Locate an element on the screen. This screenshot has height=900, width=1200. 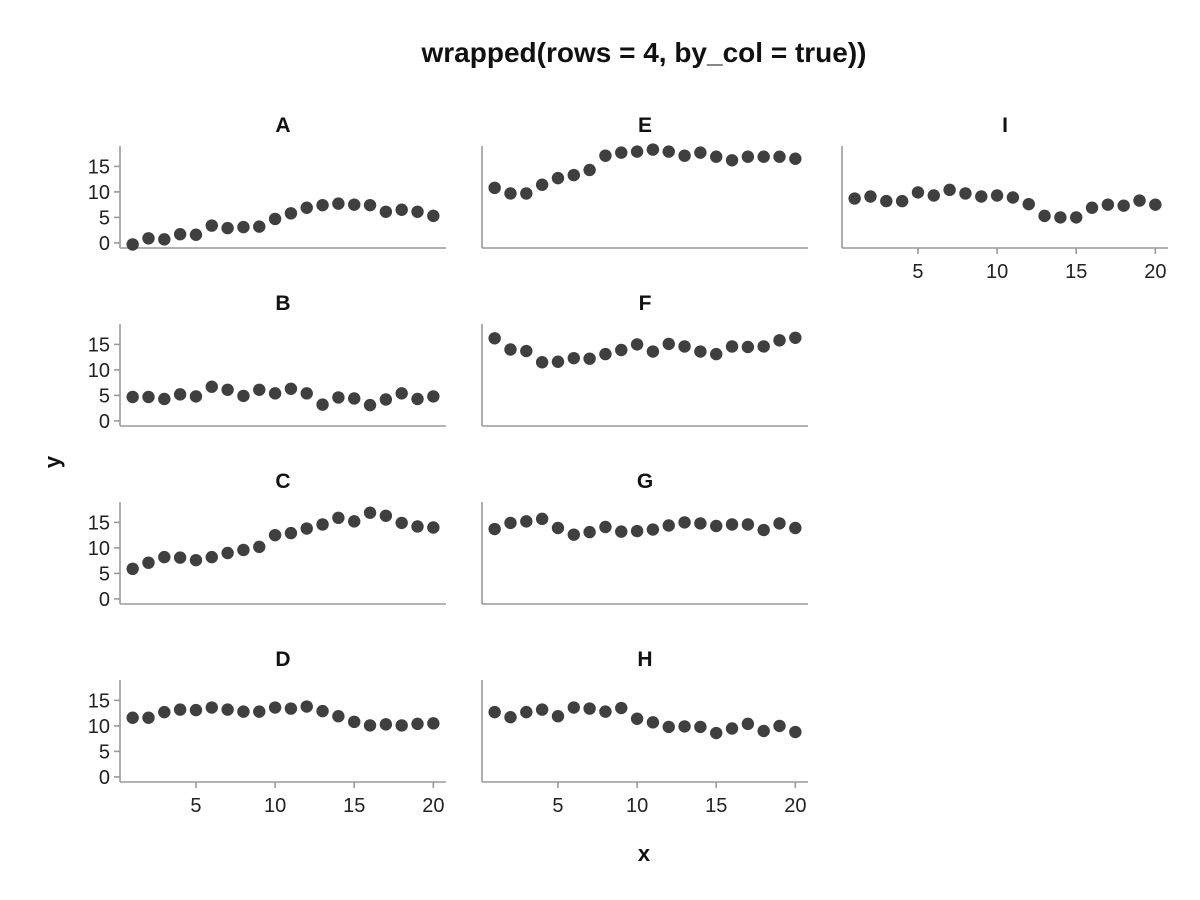
facet-panel-i: I 5 10 15 20 is located at coordinates (1004, 198).